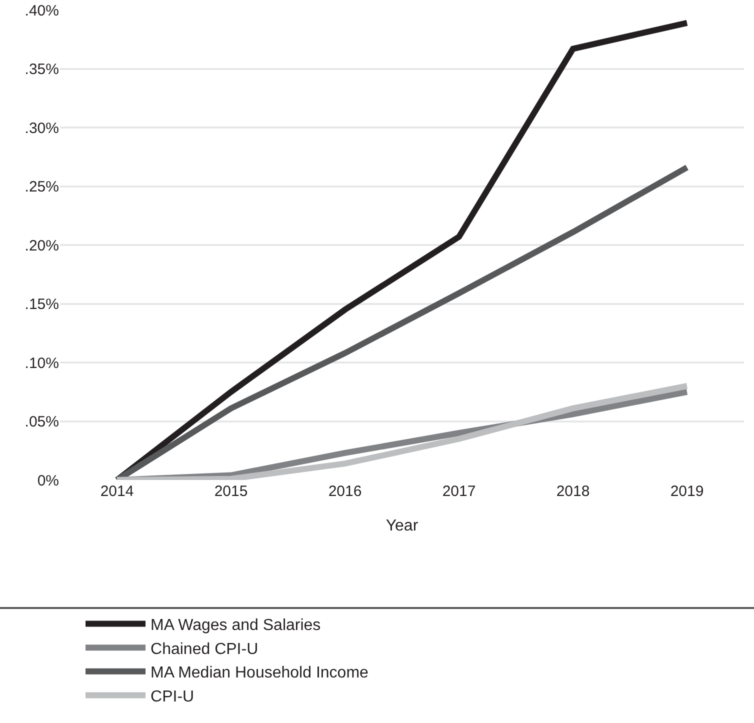  Describe the element at coordinates (48, 481) in the screenshot. I see `y-tick-label: 0%` at that location.